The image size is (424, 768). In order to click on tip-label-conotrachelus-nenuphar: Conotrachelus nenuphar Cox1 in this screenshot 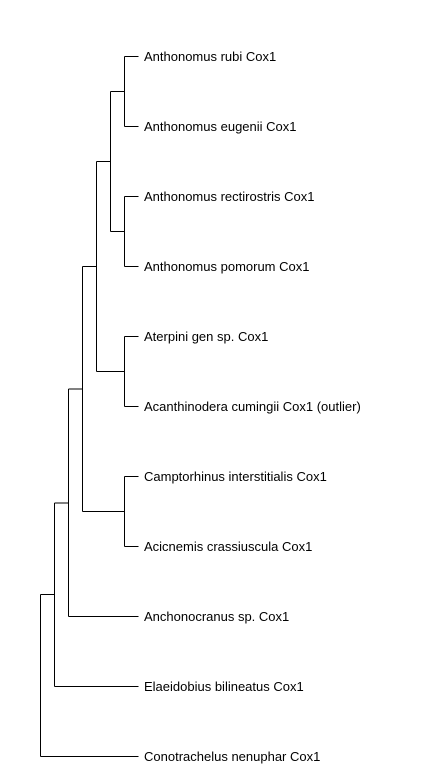, I will do `click(232, 756)`.